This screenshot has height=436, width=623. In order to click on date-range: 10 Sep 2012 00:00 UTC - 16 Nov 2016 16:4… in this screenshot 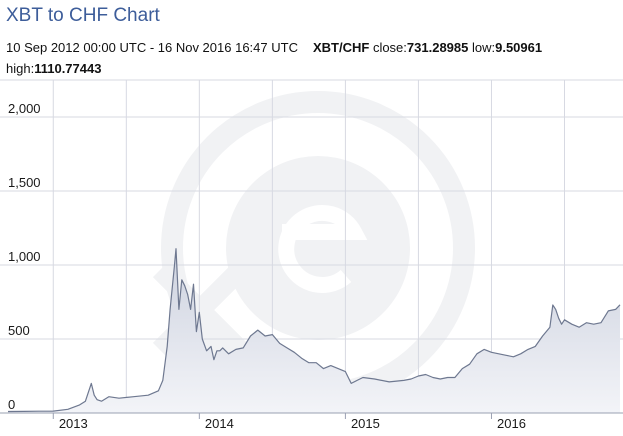, I will do `click(152, 47)`.